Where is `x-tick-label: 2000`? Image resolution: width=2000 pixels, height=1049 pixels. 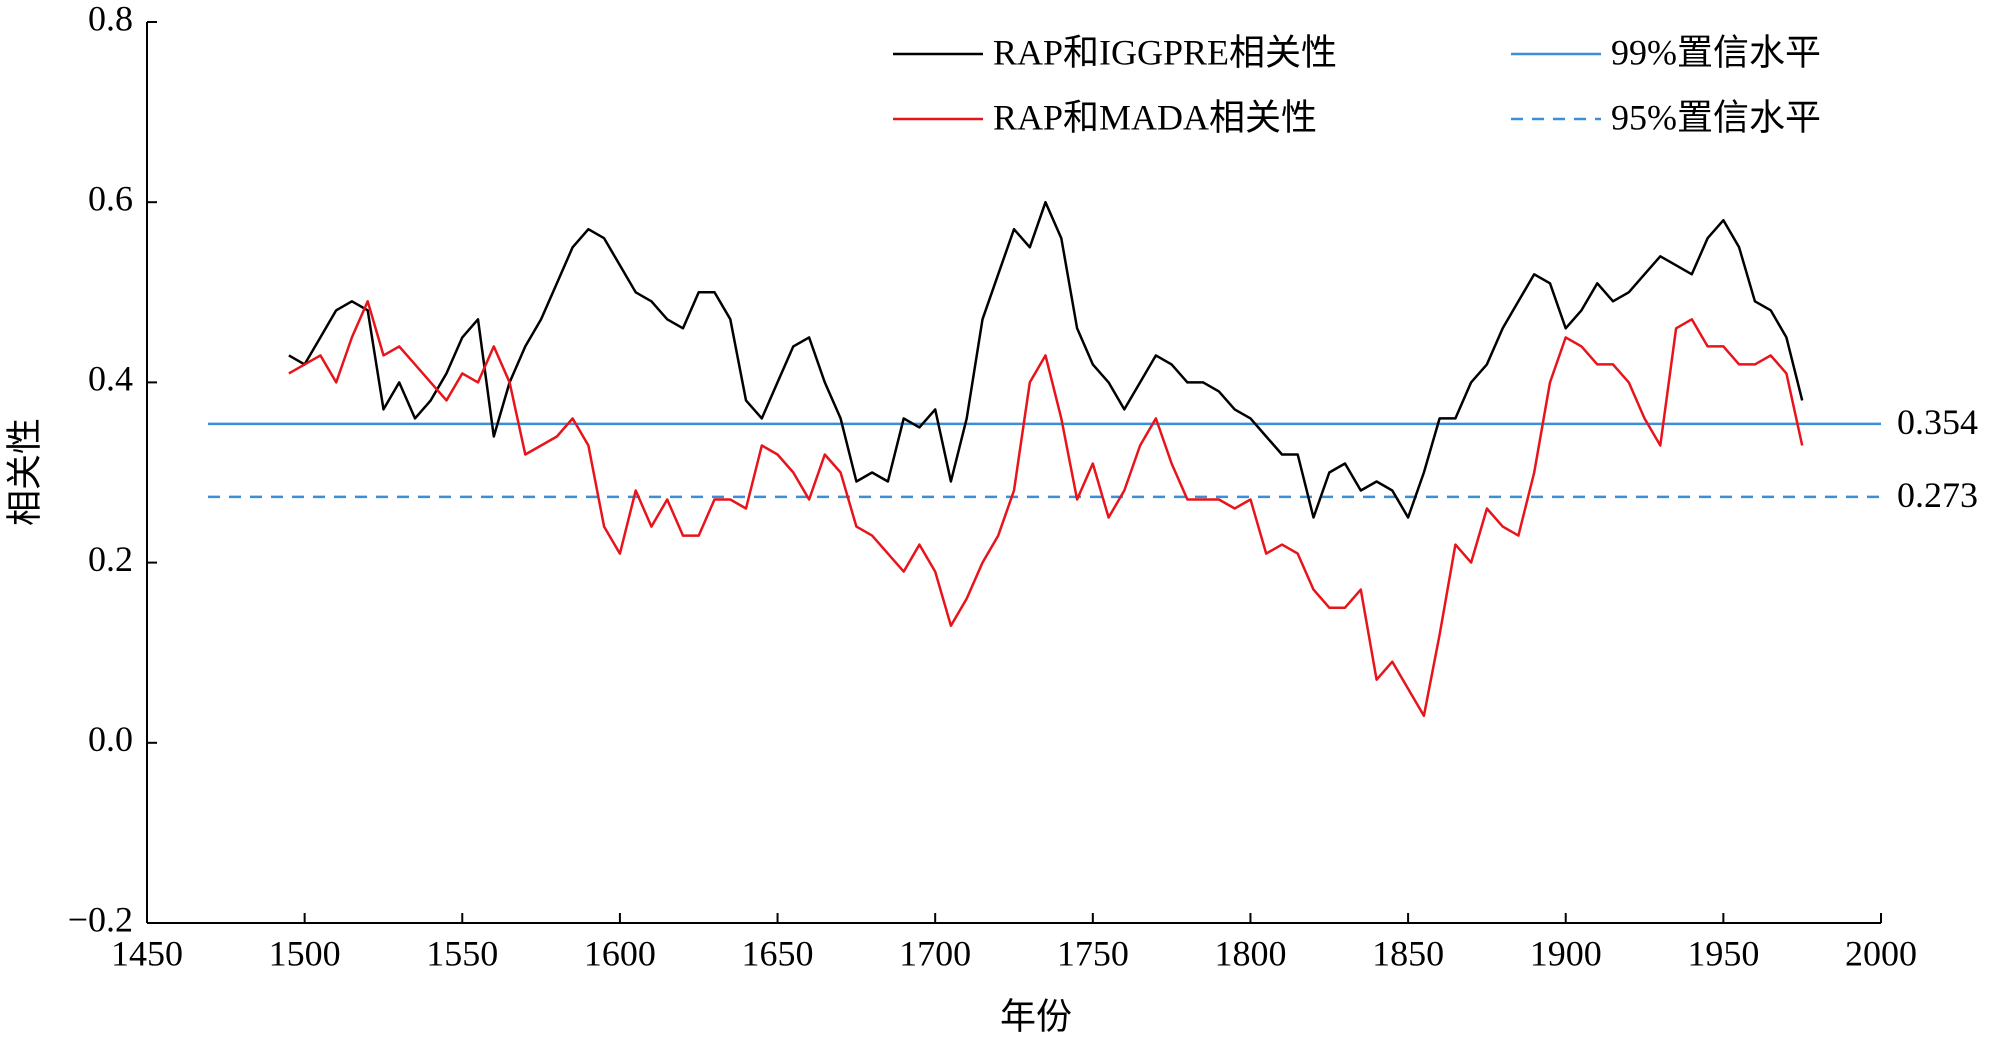
x-tick-label: 2000 is located at coordinates (1881, 953).